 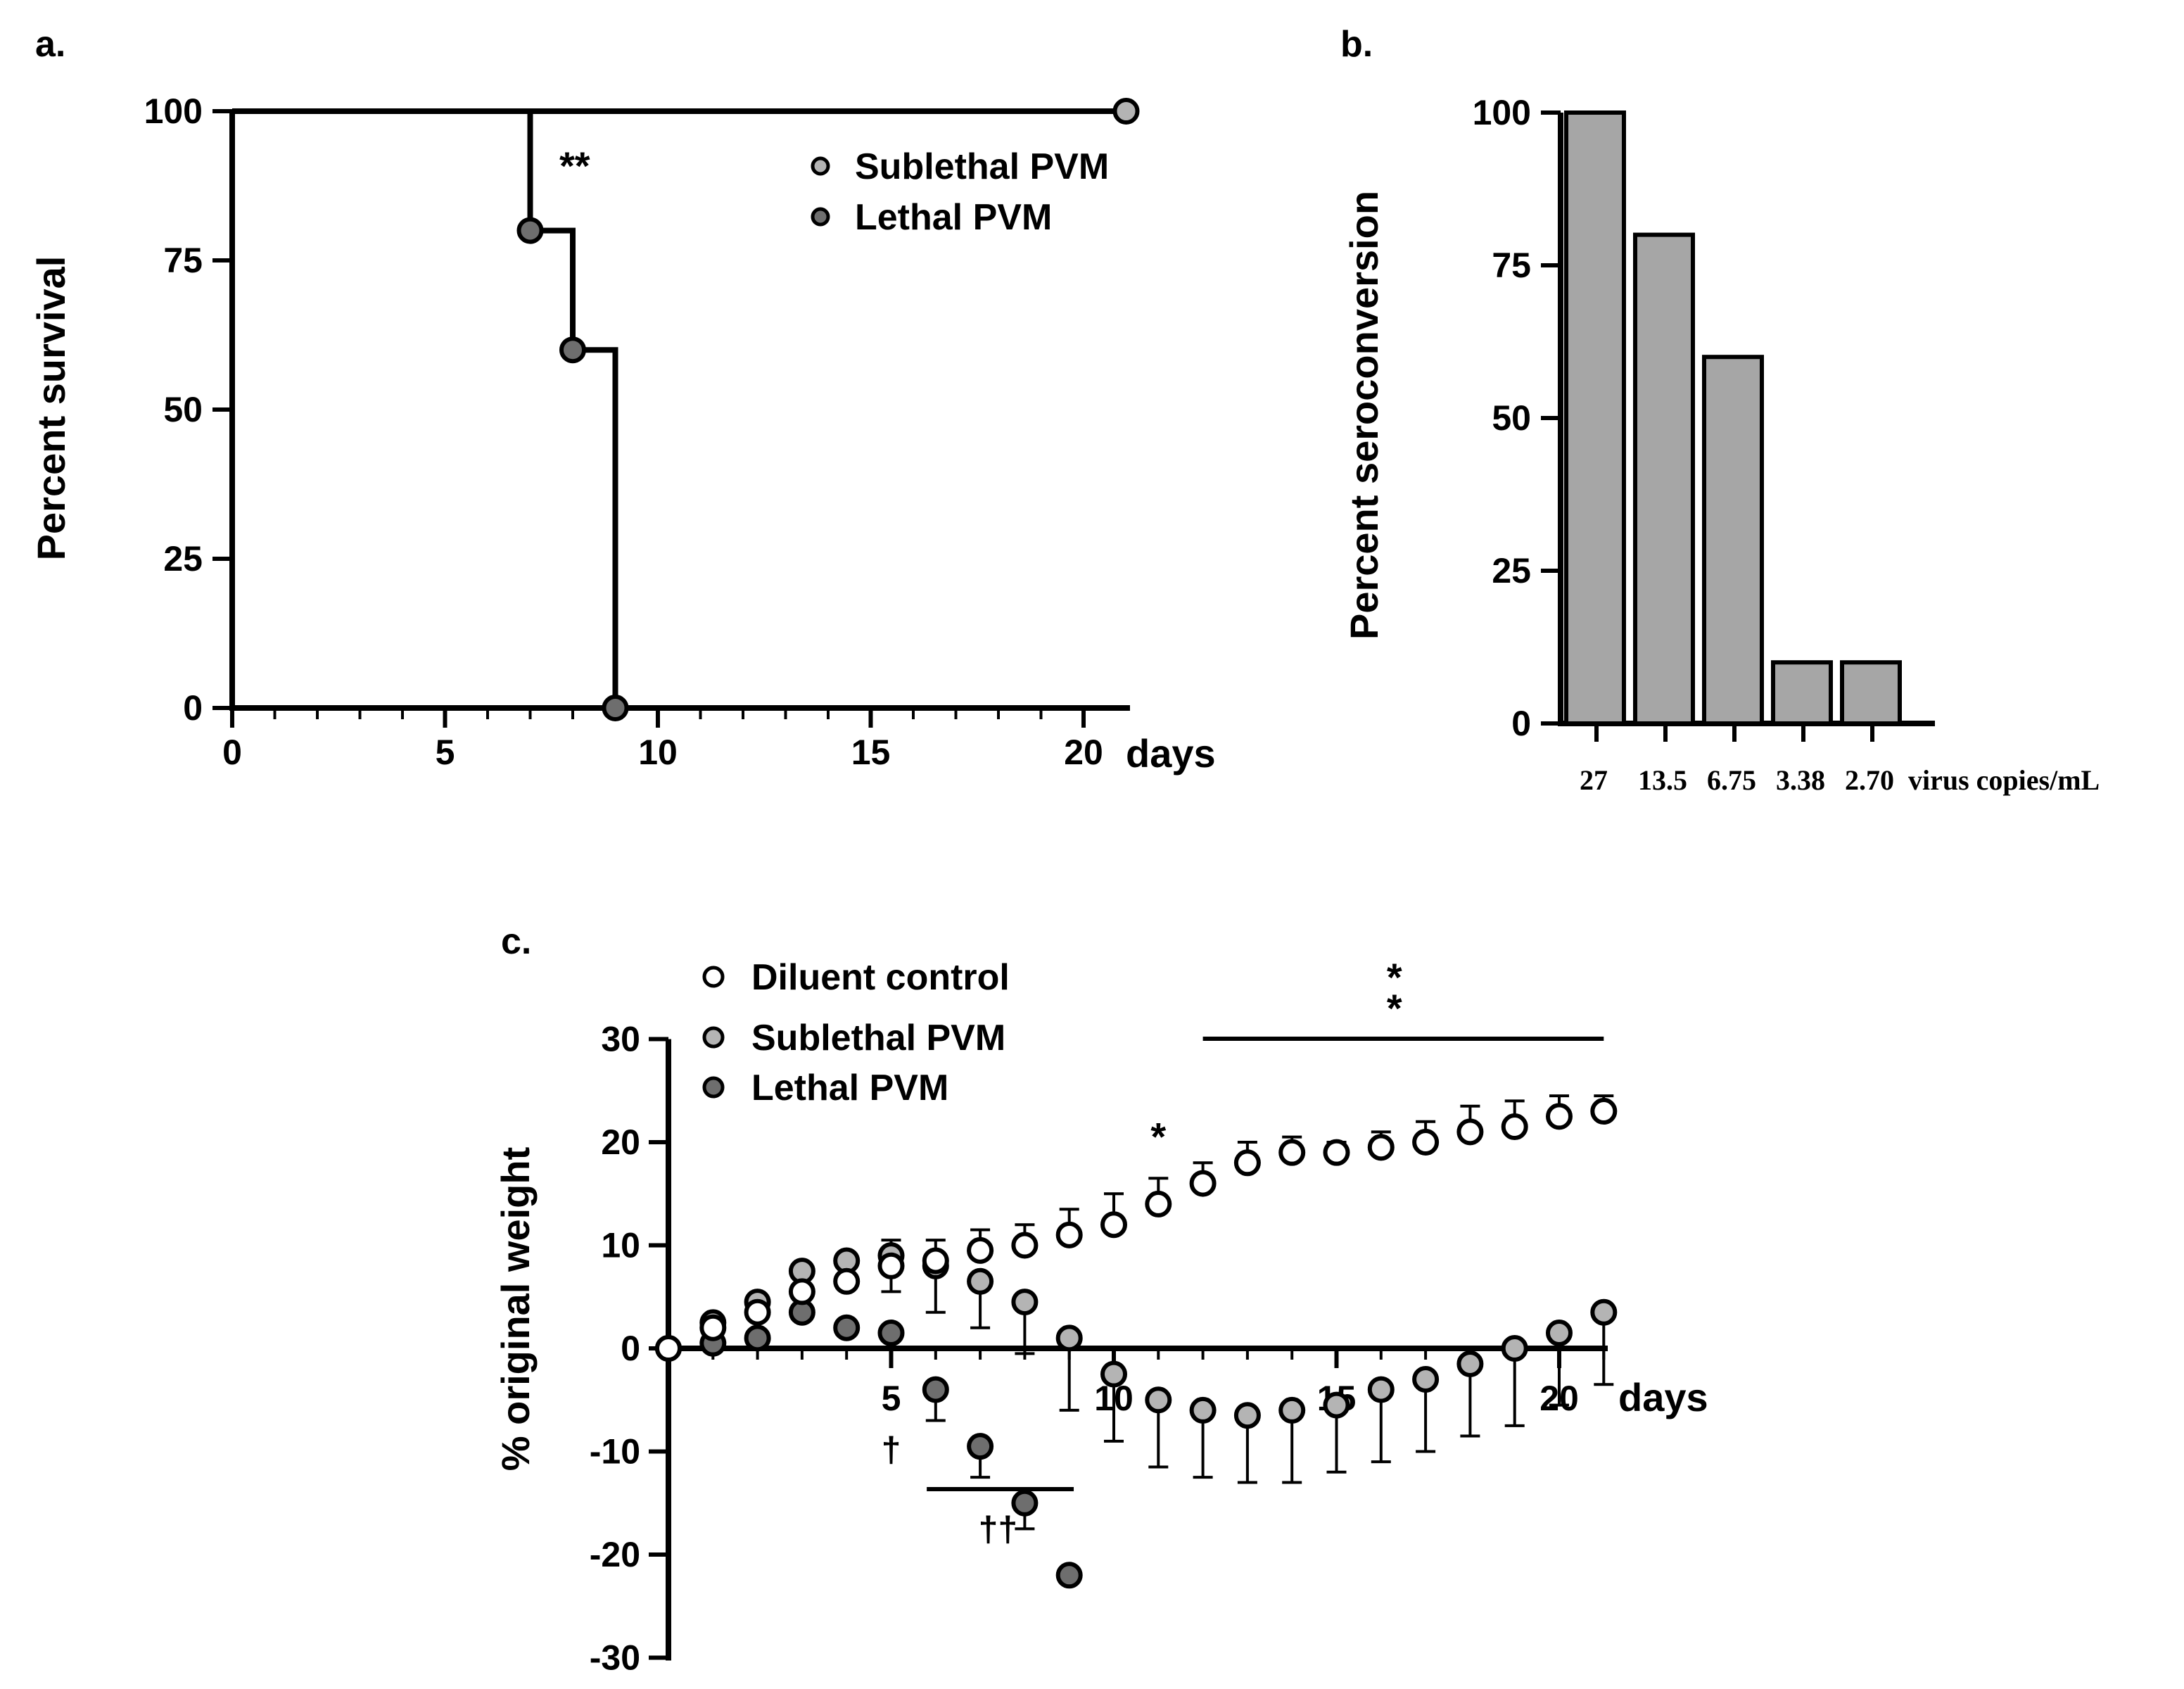 What do you see at coordinates (193, 708) in the screenshot?
I see `panel-a-y-tick-label: 0` at bounding box center [193, 708].